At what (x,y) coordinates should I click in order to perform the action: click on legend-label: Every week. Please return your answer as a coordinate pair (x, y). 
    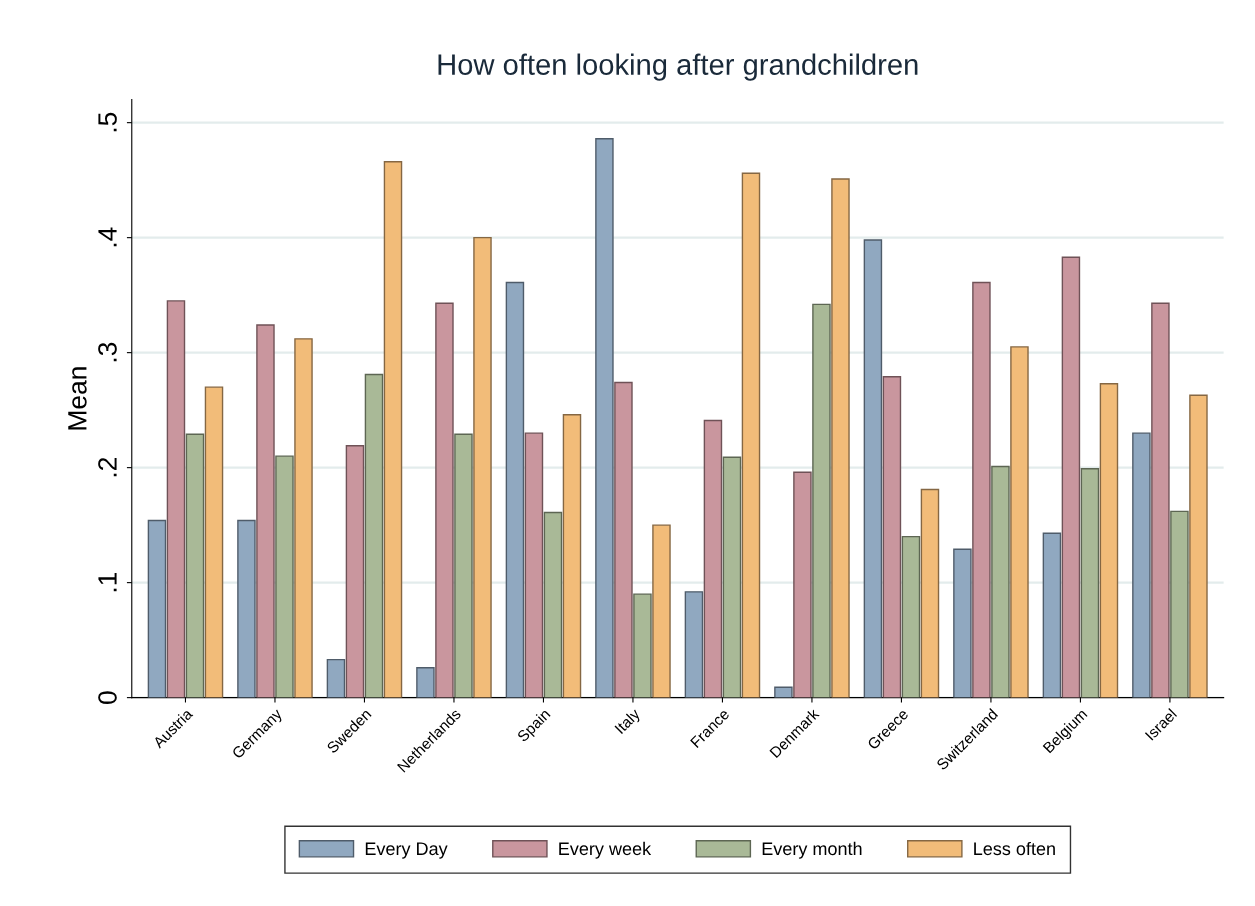
    Looking at the image, I should click on (605, 850).